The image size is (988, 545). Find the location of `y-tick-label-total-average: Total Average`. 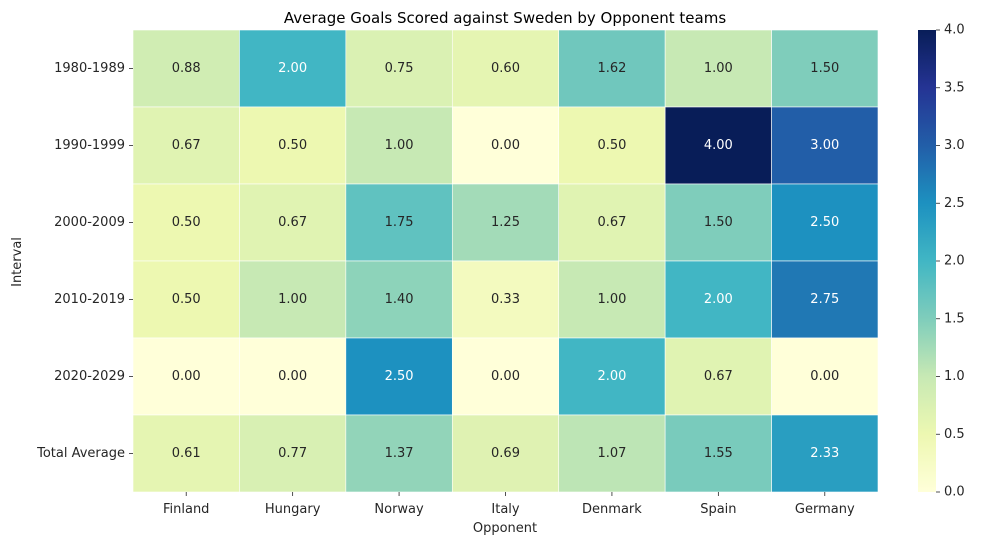

y-tick-label-total-average: Total Average is located at coordinates (80, 453).